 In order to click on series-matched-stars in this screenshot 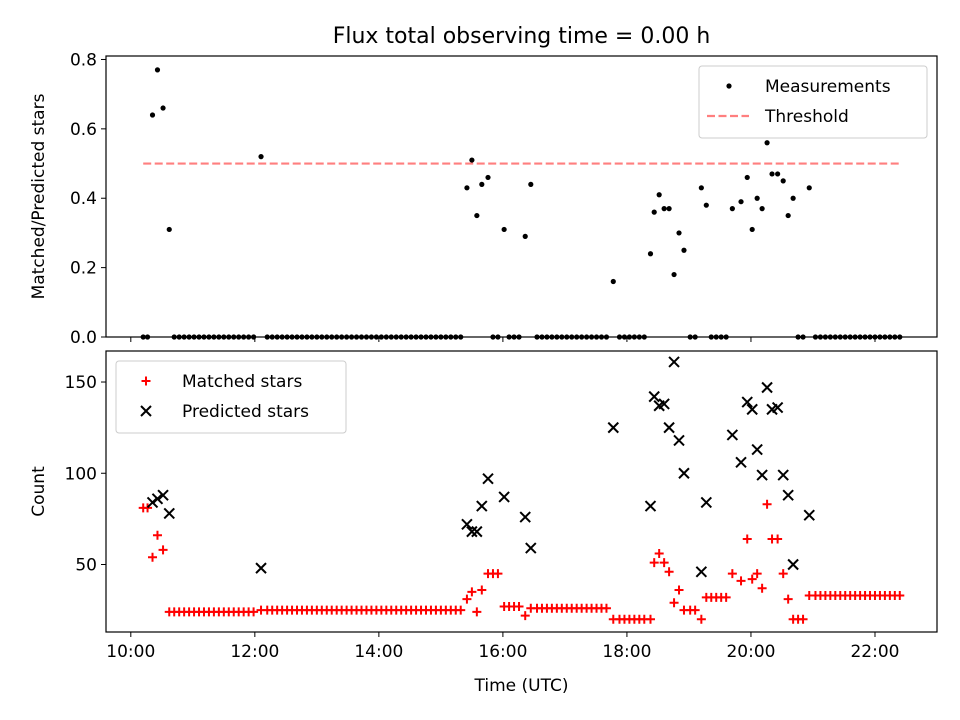, I will do `click(521, 561)`.